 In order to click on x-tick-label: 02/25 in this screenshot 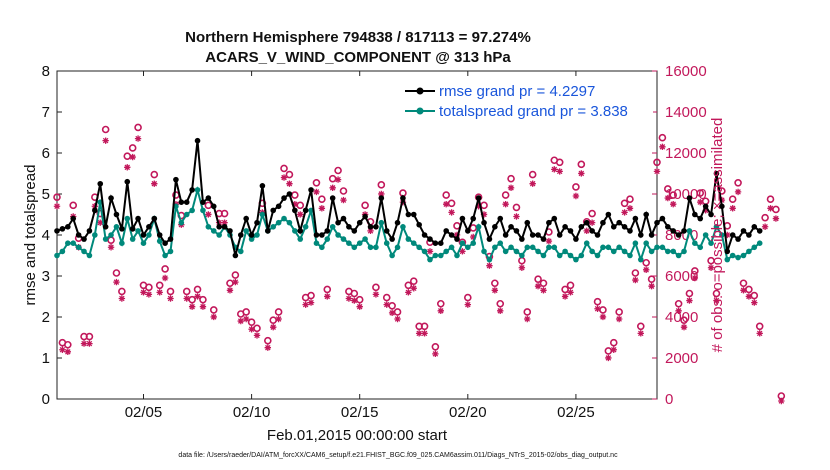, I will do `click(576, 412)`.